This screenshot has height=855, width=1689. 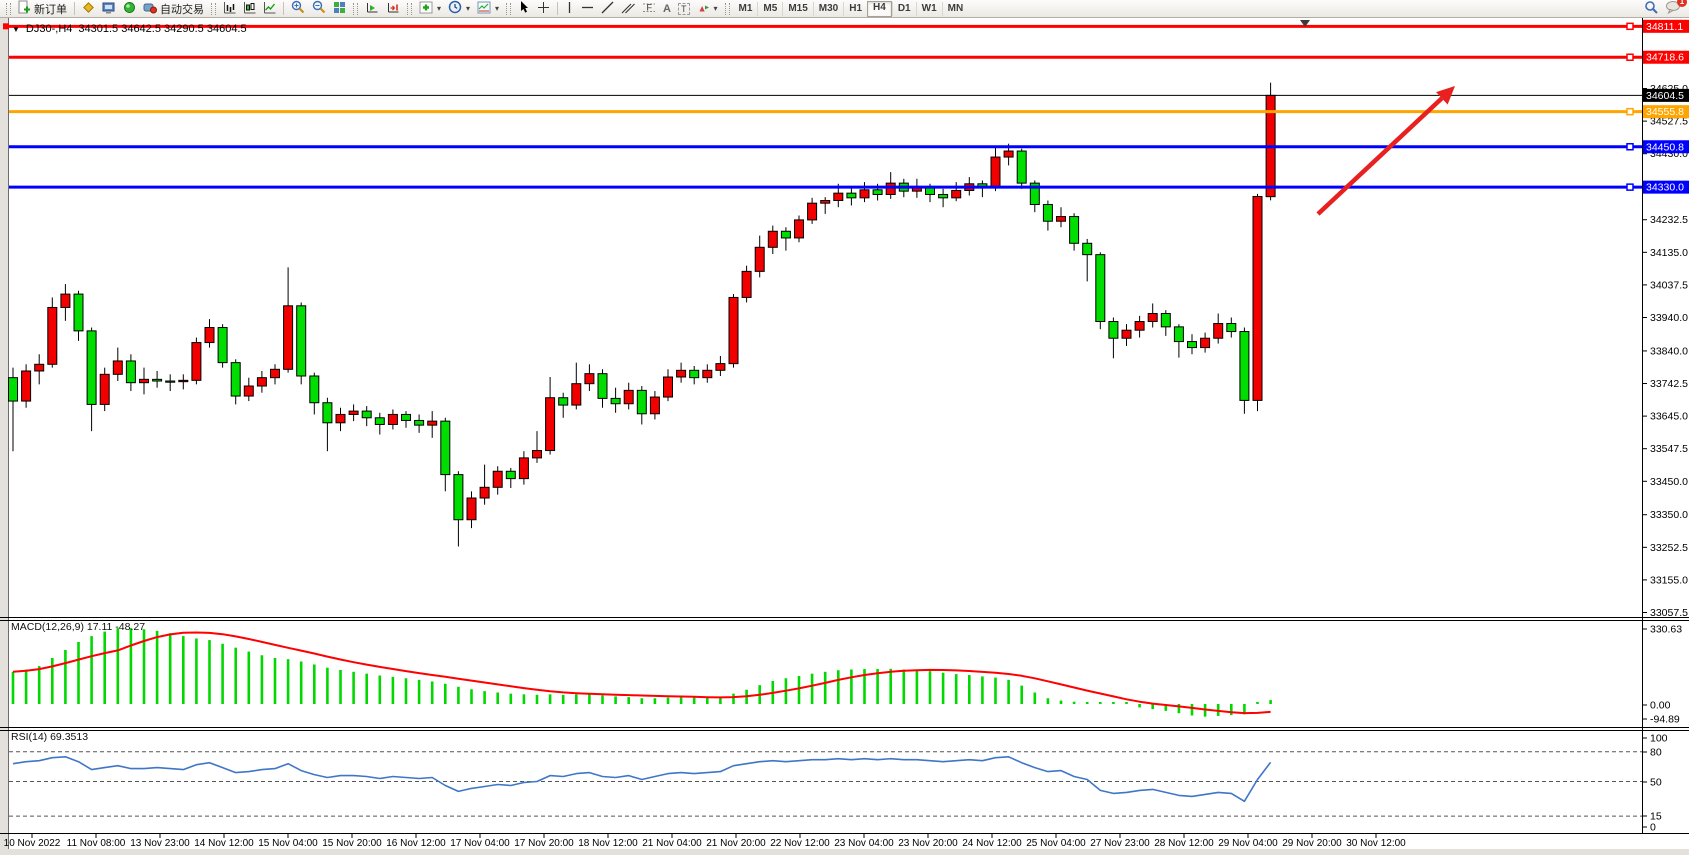 What do you see at coordinates (955, 8) in the screenshot?
I see `timeframe-MN: MN` at bounding box center [955, 8].